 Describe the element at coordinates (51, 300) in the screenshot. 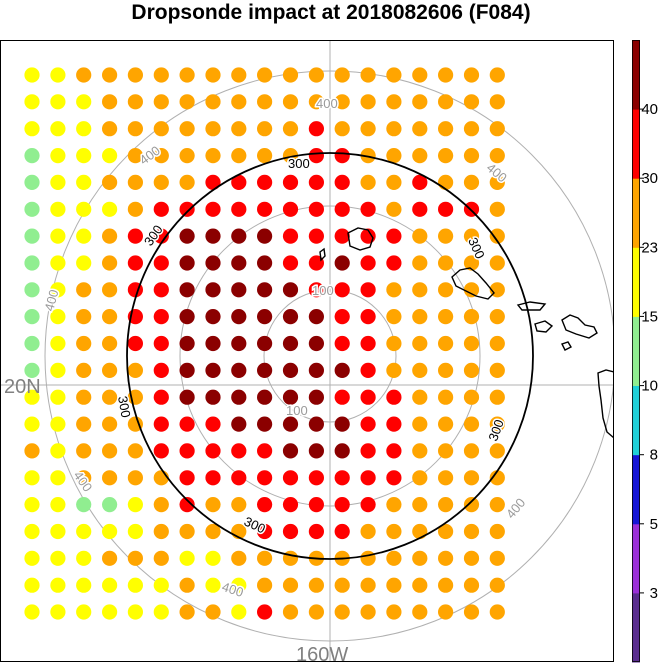

I see `ring-label-400-west: 400` at that location.